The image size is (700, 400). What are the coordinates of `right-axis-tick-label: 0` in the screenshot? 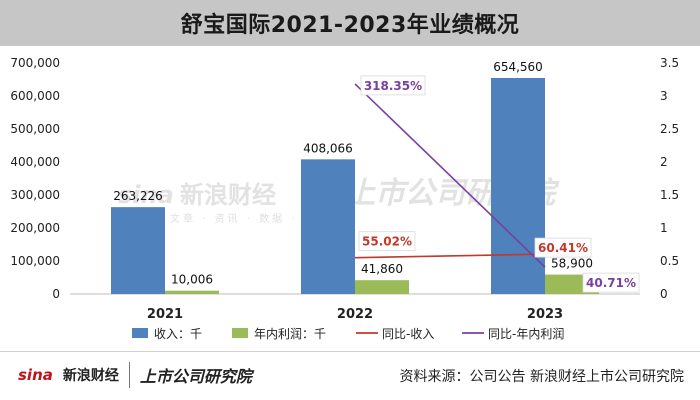 It's located at (664, 294).